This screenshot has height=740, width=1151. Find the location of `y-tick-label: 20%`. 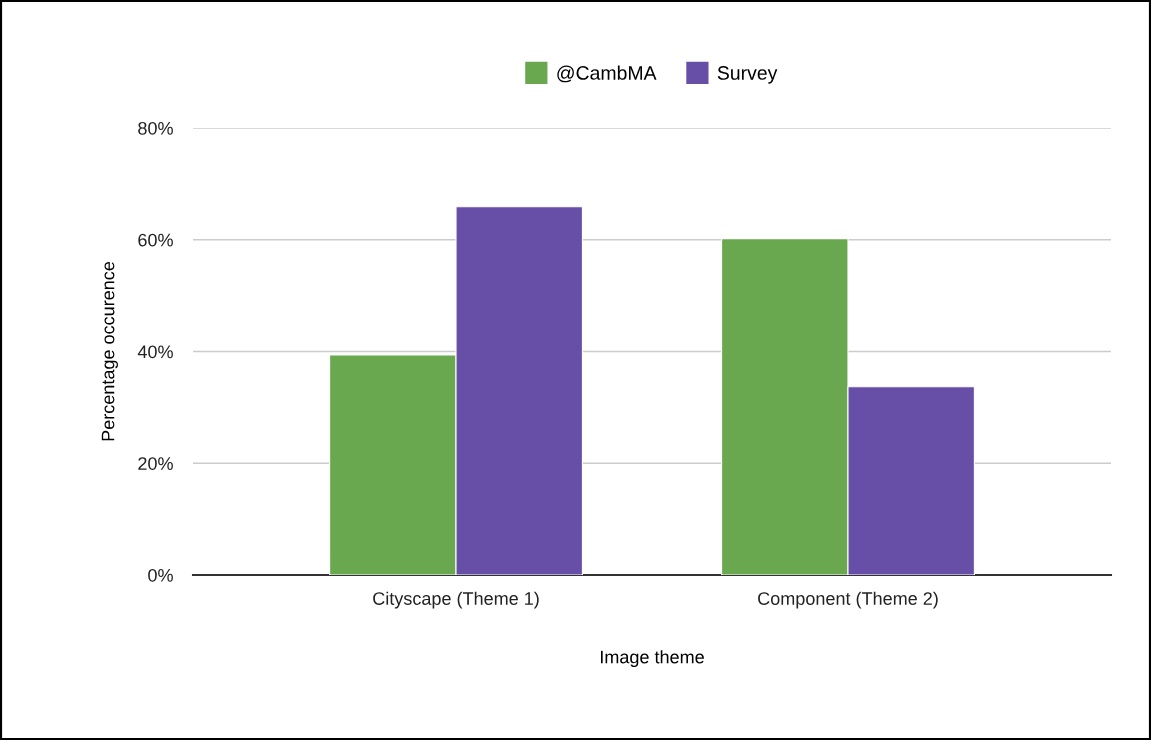

y-tick-label: 20% is located at coordinates (155, 463).